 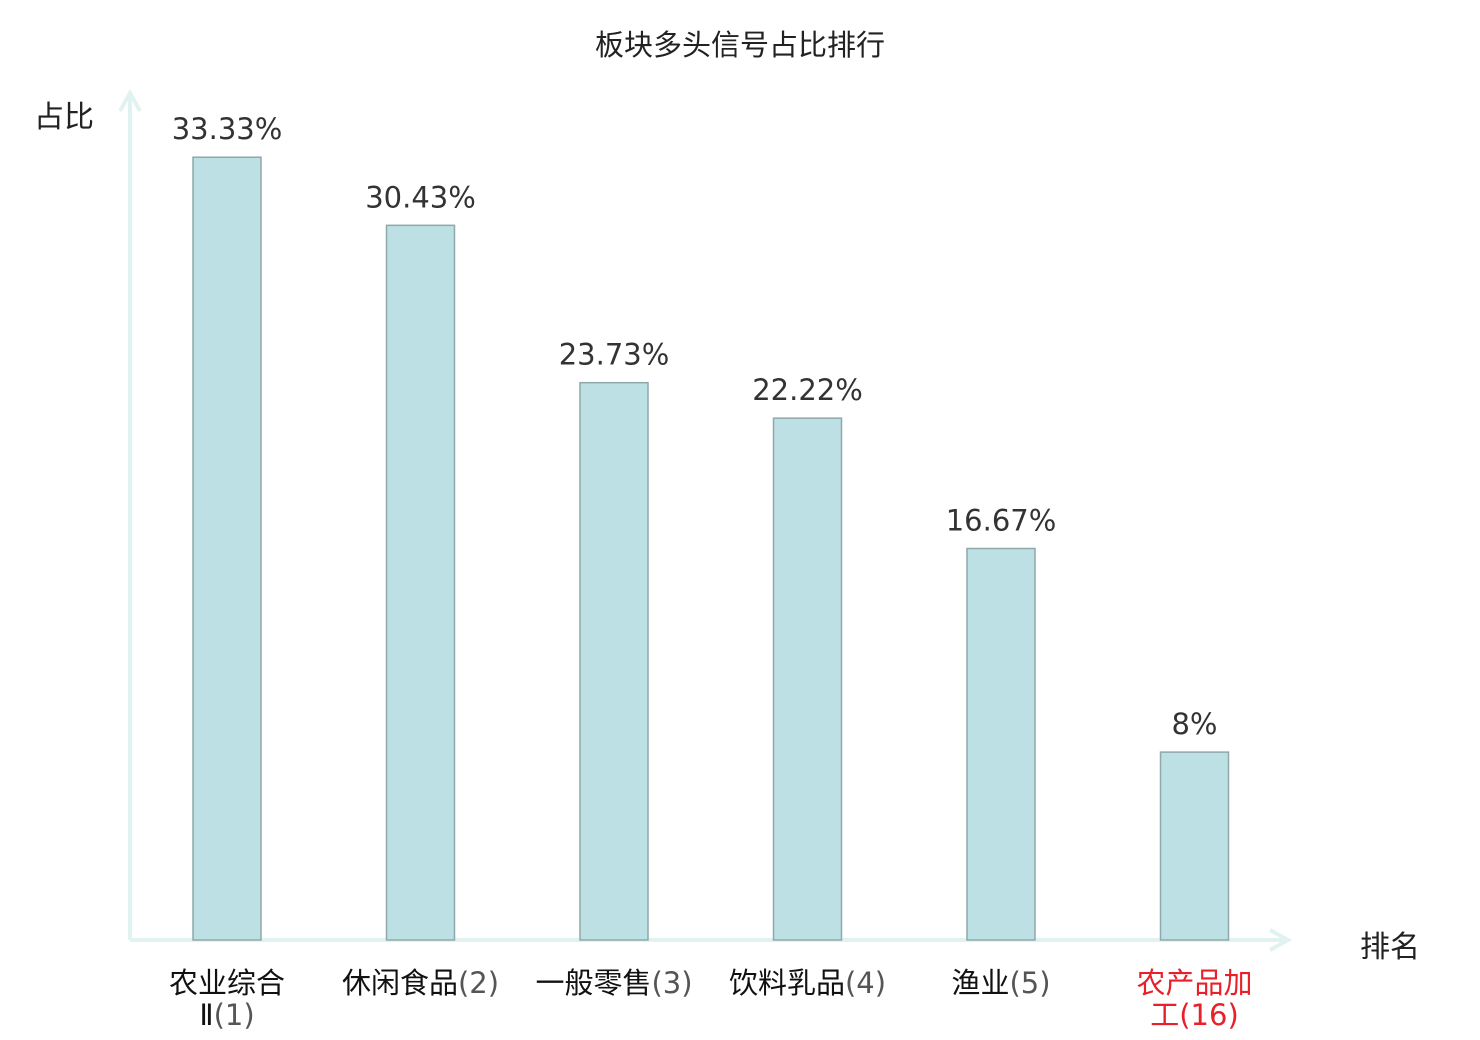 I want to click on x-tick-label: 农产品加 工(16), so click(x=1195, y=999).